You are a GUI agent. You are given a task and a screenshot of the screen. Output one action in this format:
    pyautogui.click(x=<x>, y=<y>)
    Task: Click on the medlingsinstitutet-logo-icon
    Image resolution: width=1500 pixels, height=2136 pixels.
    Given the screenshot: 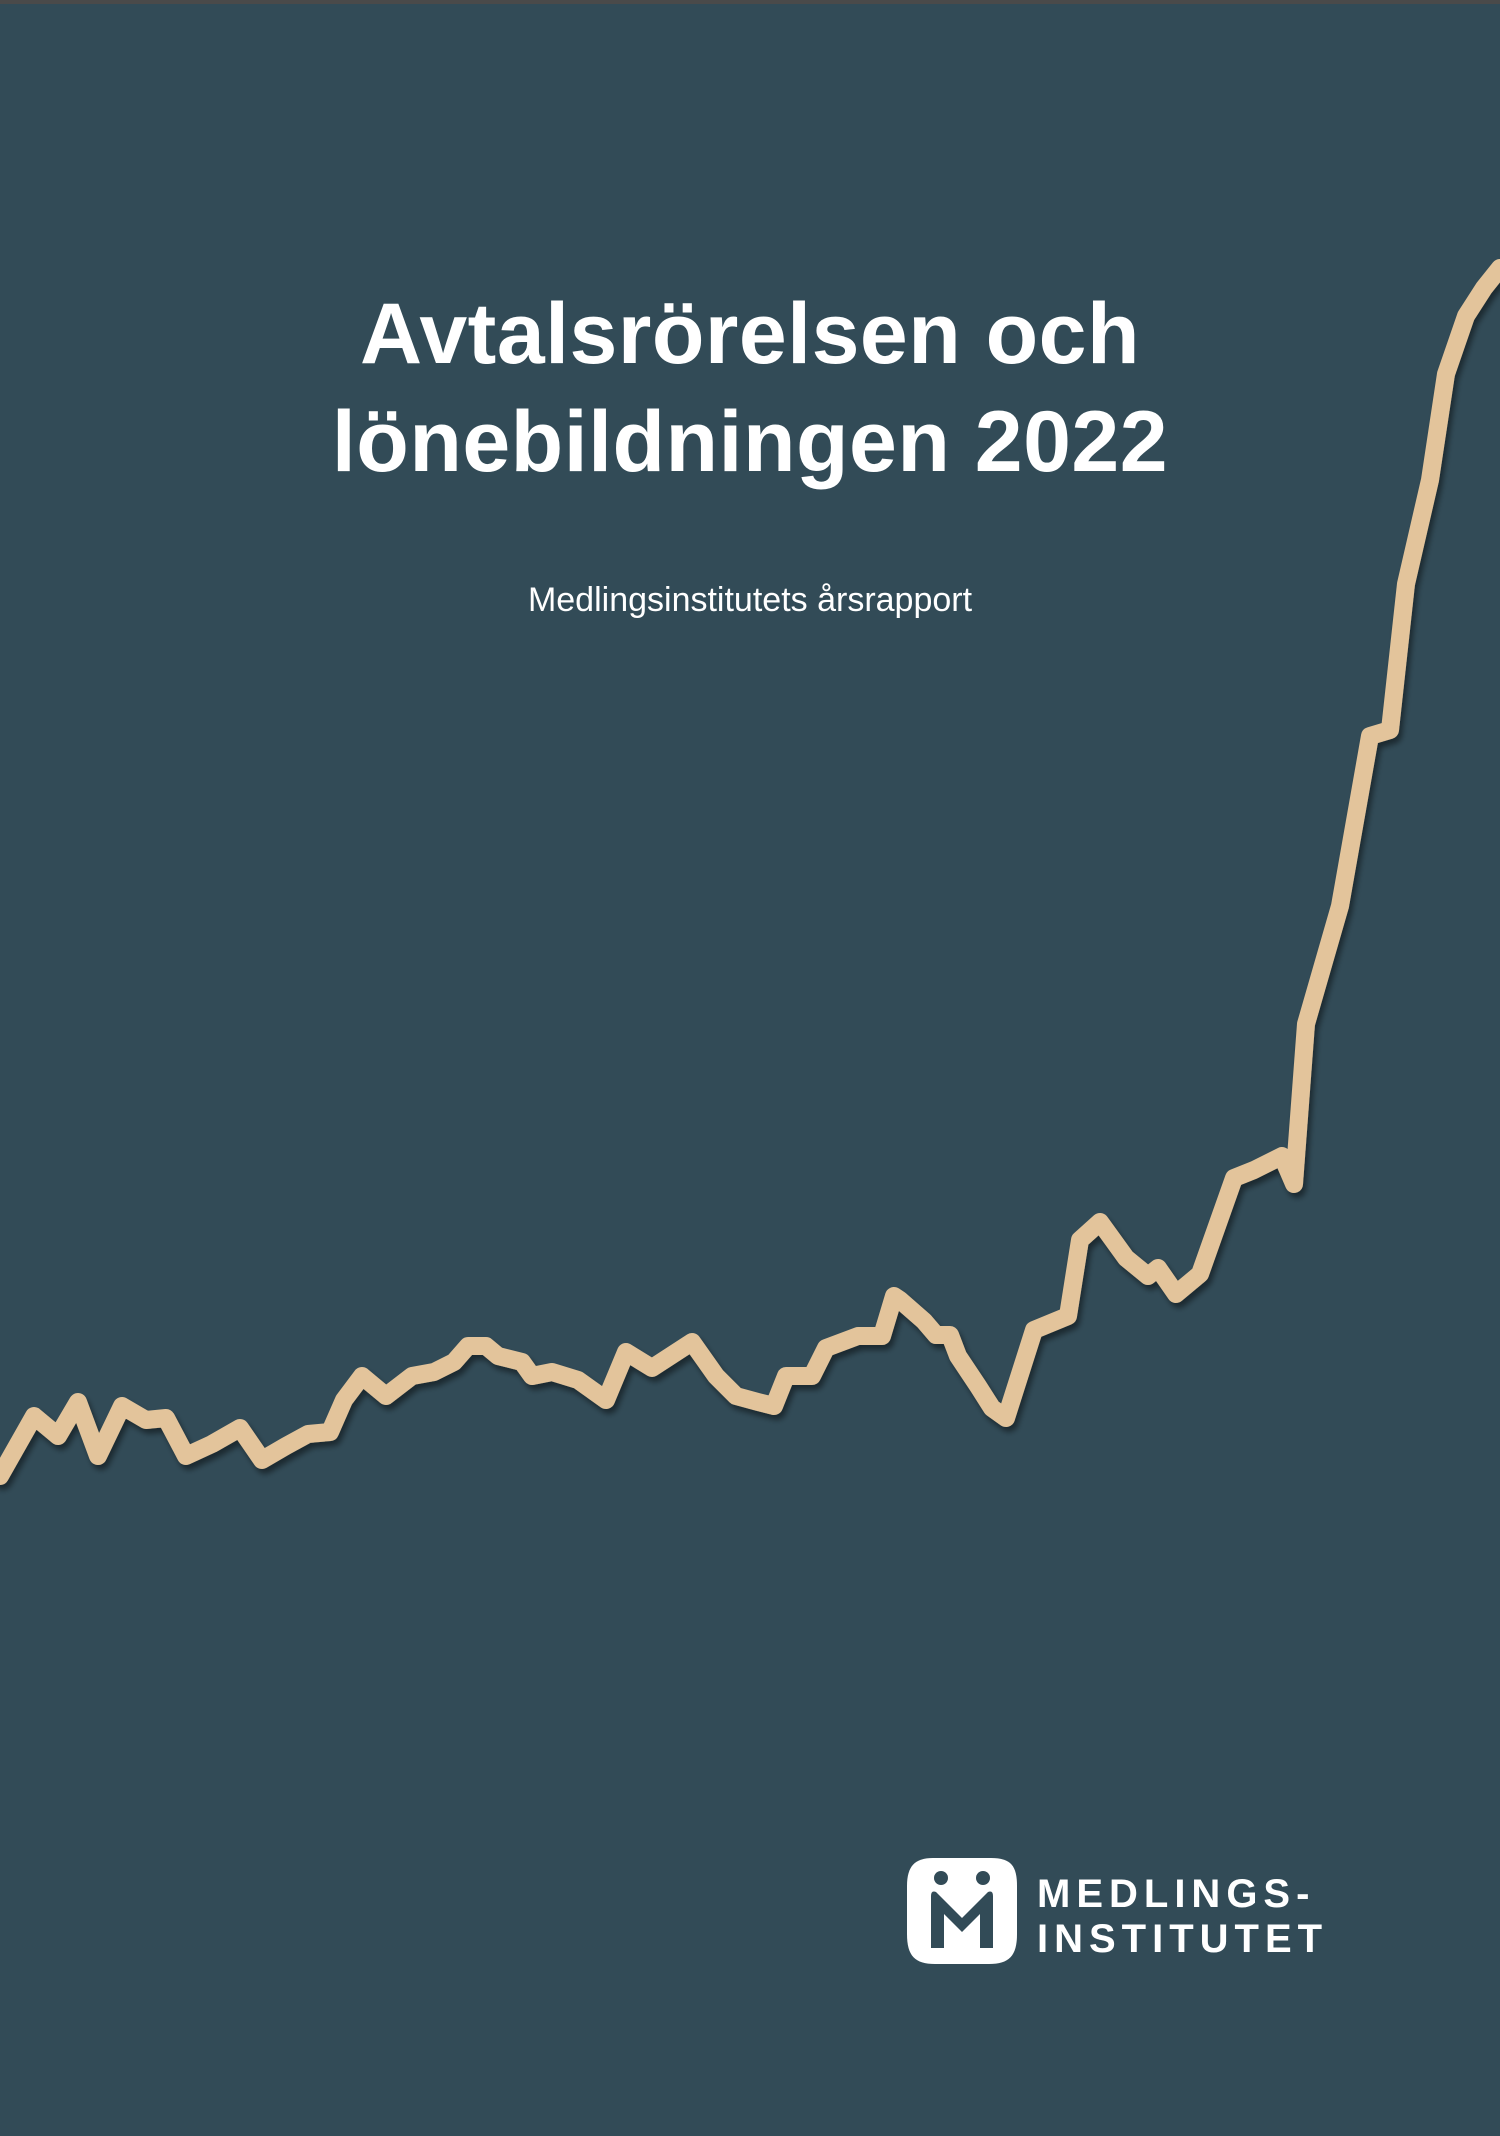 What is the action you would take?
    pyautogui.click(x=962, y=1911)
    